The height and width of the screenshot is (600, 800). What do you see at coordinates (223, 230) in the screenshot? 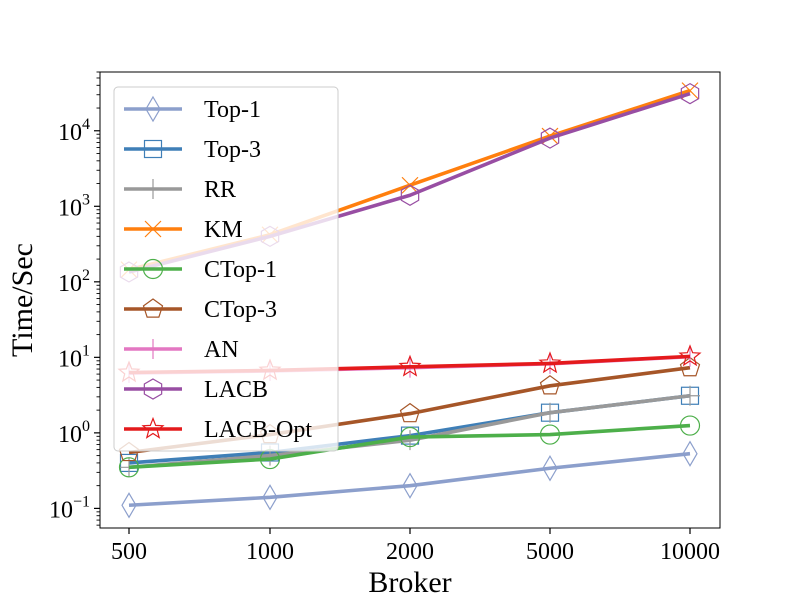
I see `legend-label: KM` at bounding box center [223, 230].